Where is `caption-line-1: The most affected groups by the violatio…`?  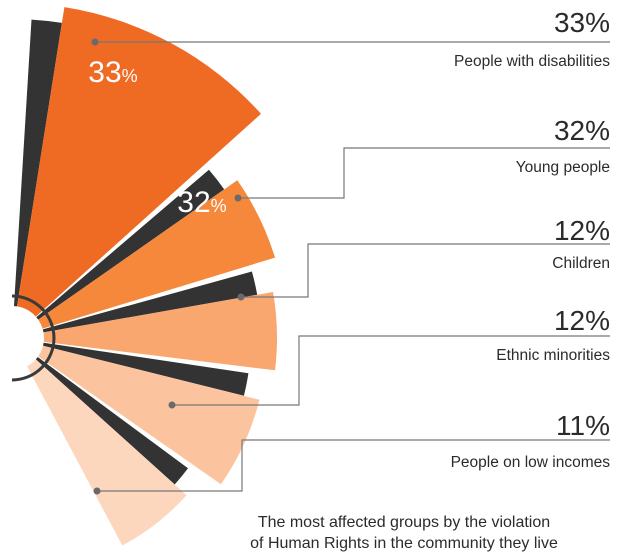
caption-line-1: The most affected groups by the violatio… is located at coordinates (404, 522).